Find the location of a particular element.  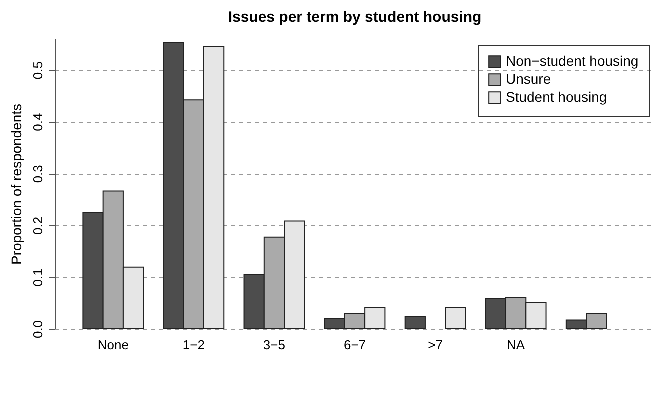

y-tick-label: 0.3 is located at coordinates (38, 174).